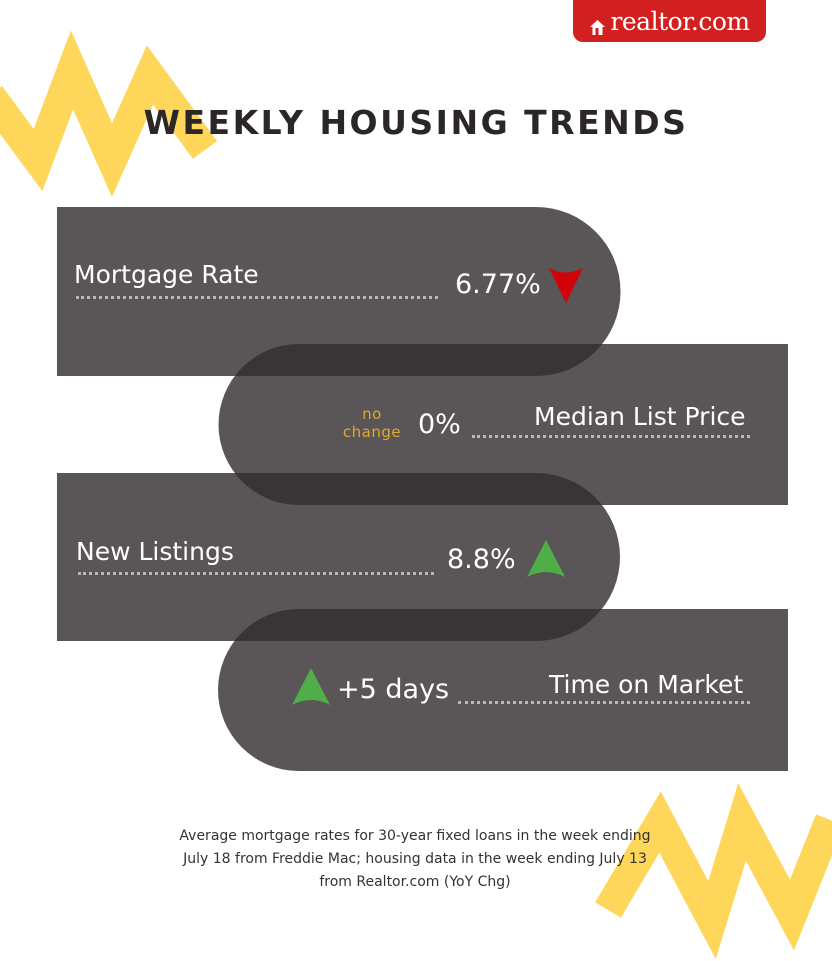 This screenshot has height=961, width=832. I want to click on zigzag-decoration-bottom, so click(713, 871).